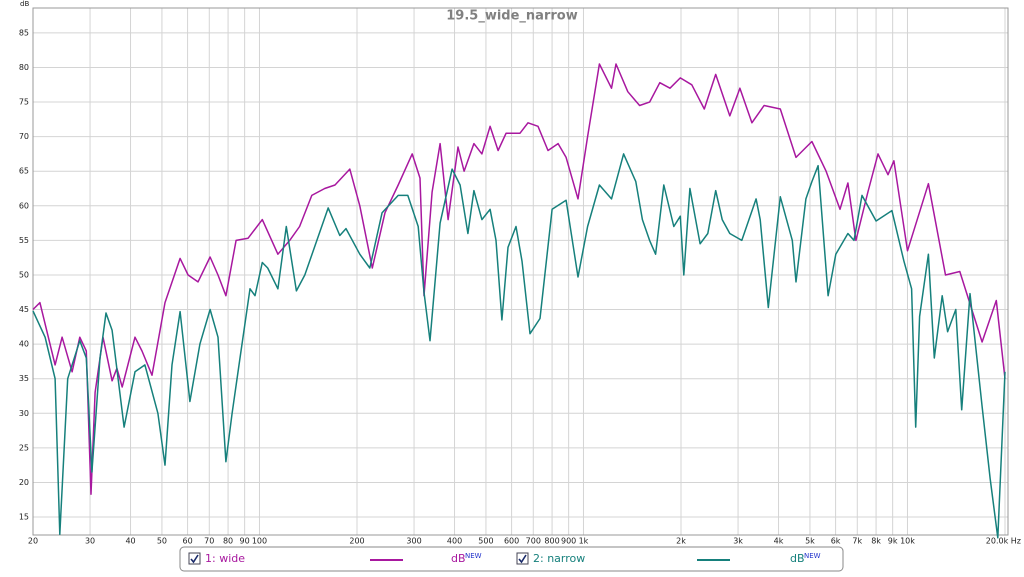 This screenshot has height=577, width=1024. I want to click on y-tick-label: 65, so click(24, 171).